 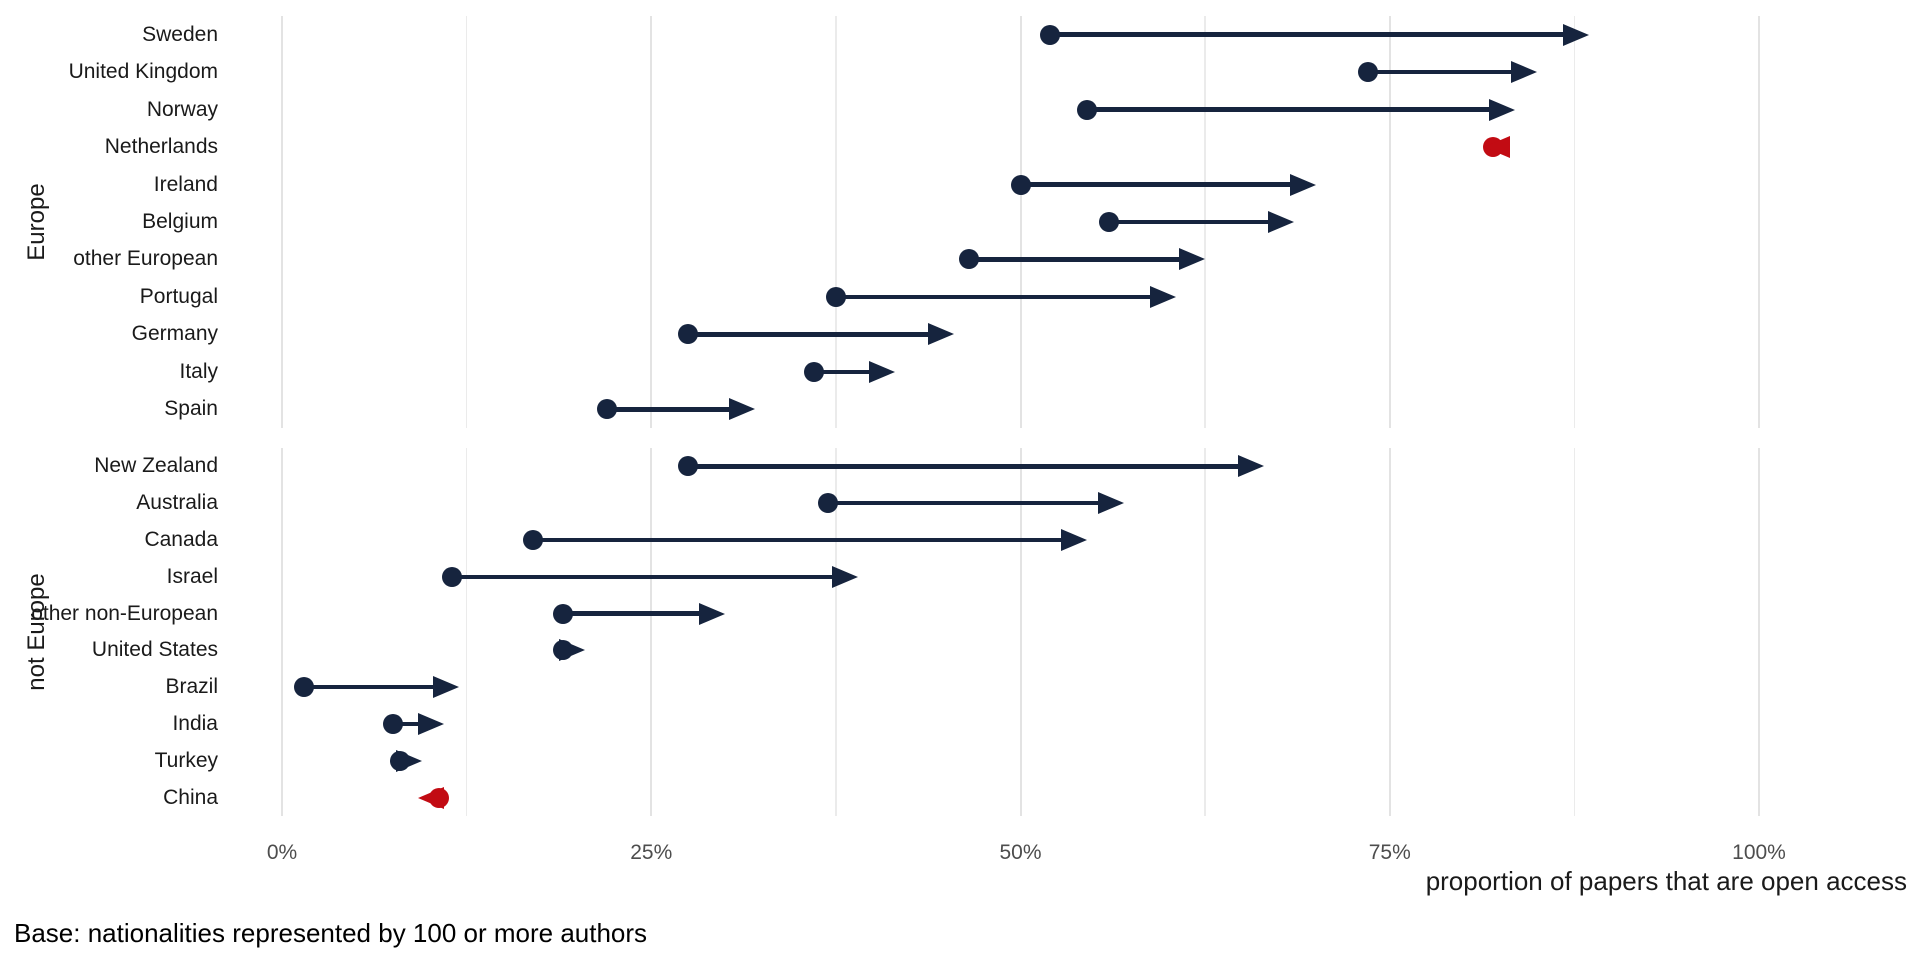 What do you see at coordinates (1020, 852) in the screenshot?
I see `x-tick-label: 50%` at bounding box center [1020, 852].